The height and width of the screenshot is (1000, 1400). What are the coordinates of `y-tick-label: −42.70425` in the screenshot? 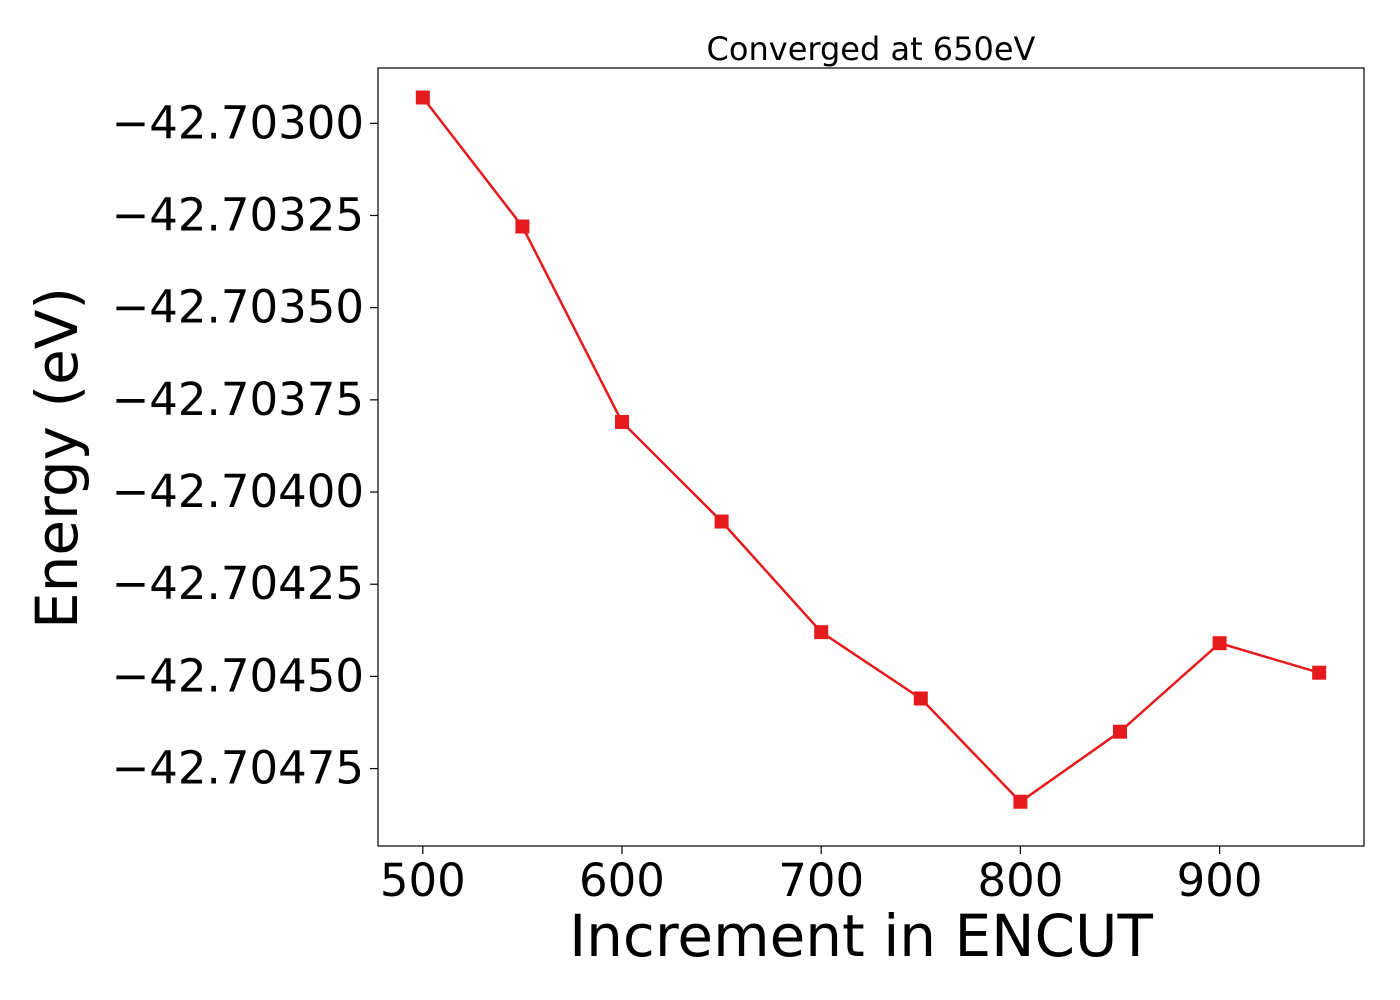 It's located at (238, 583).